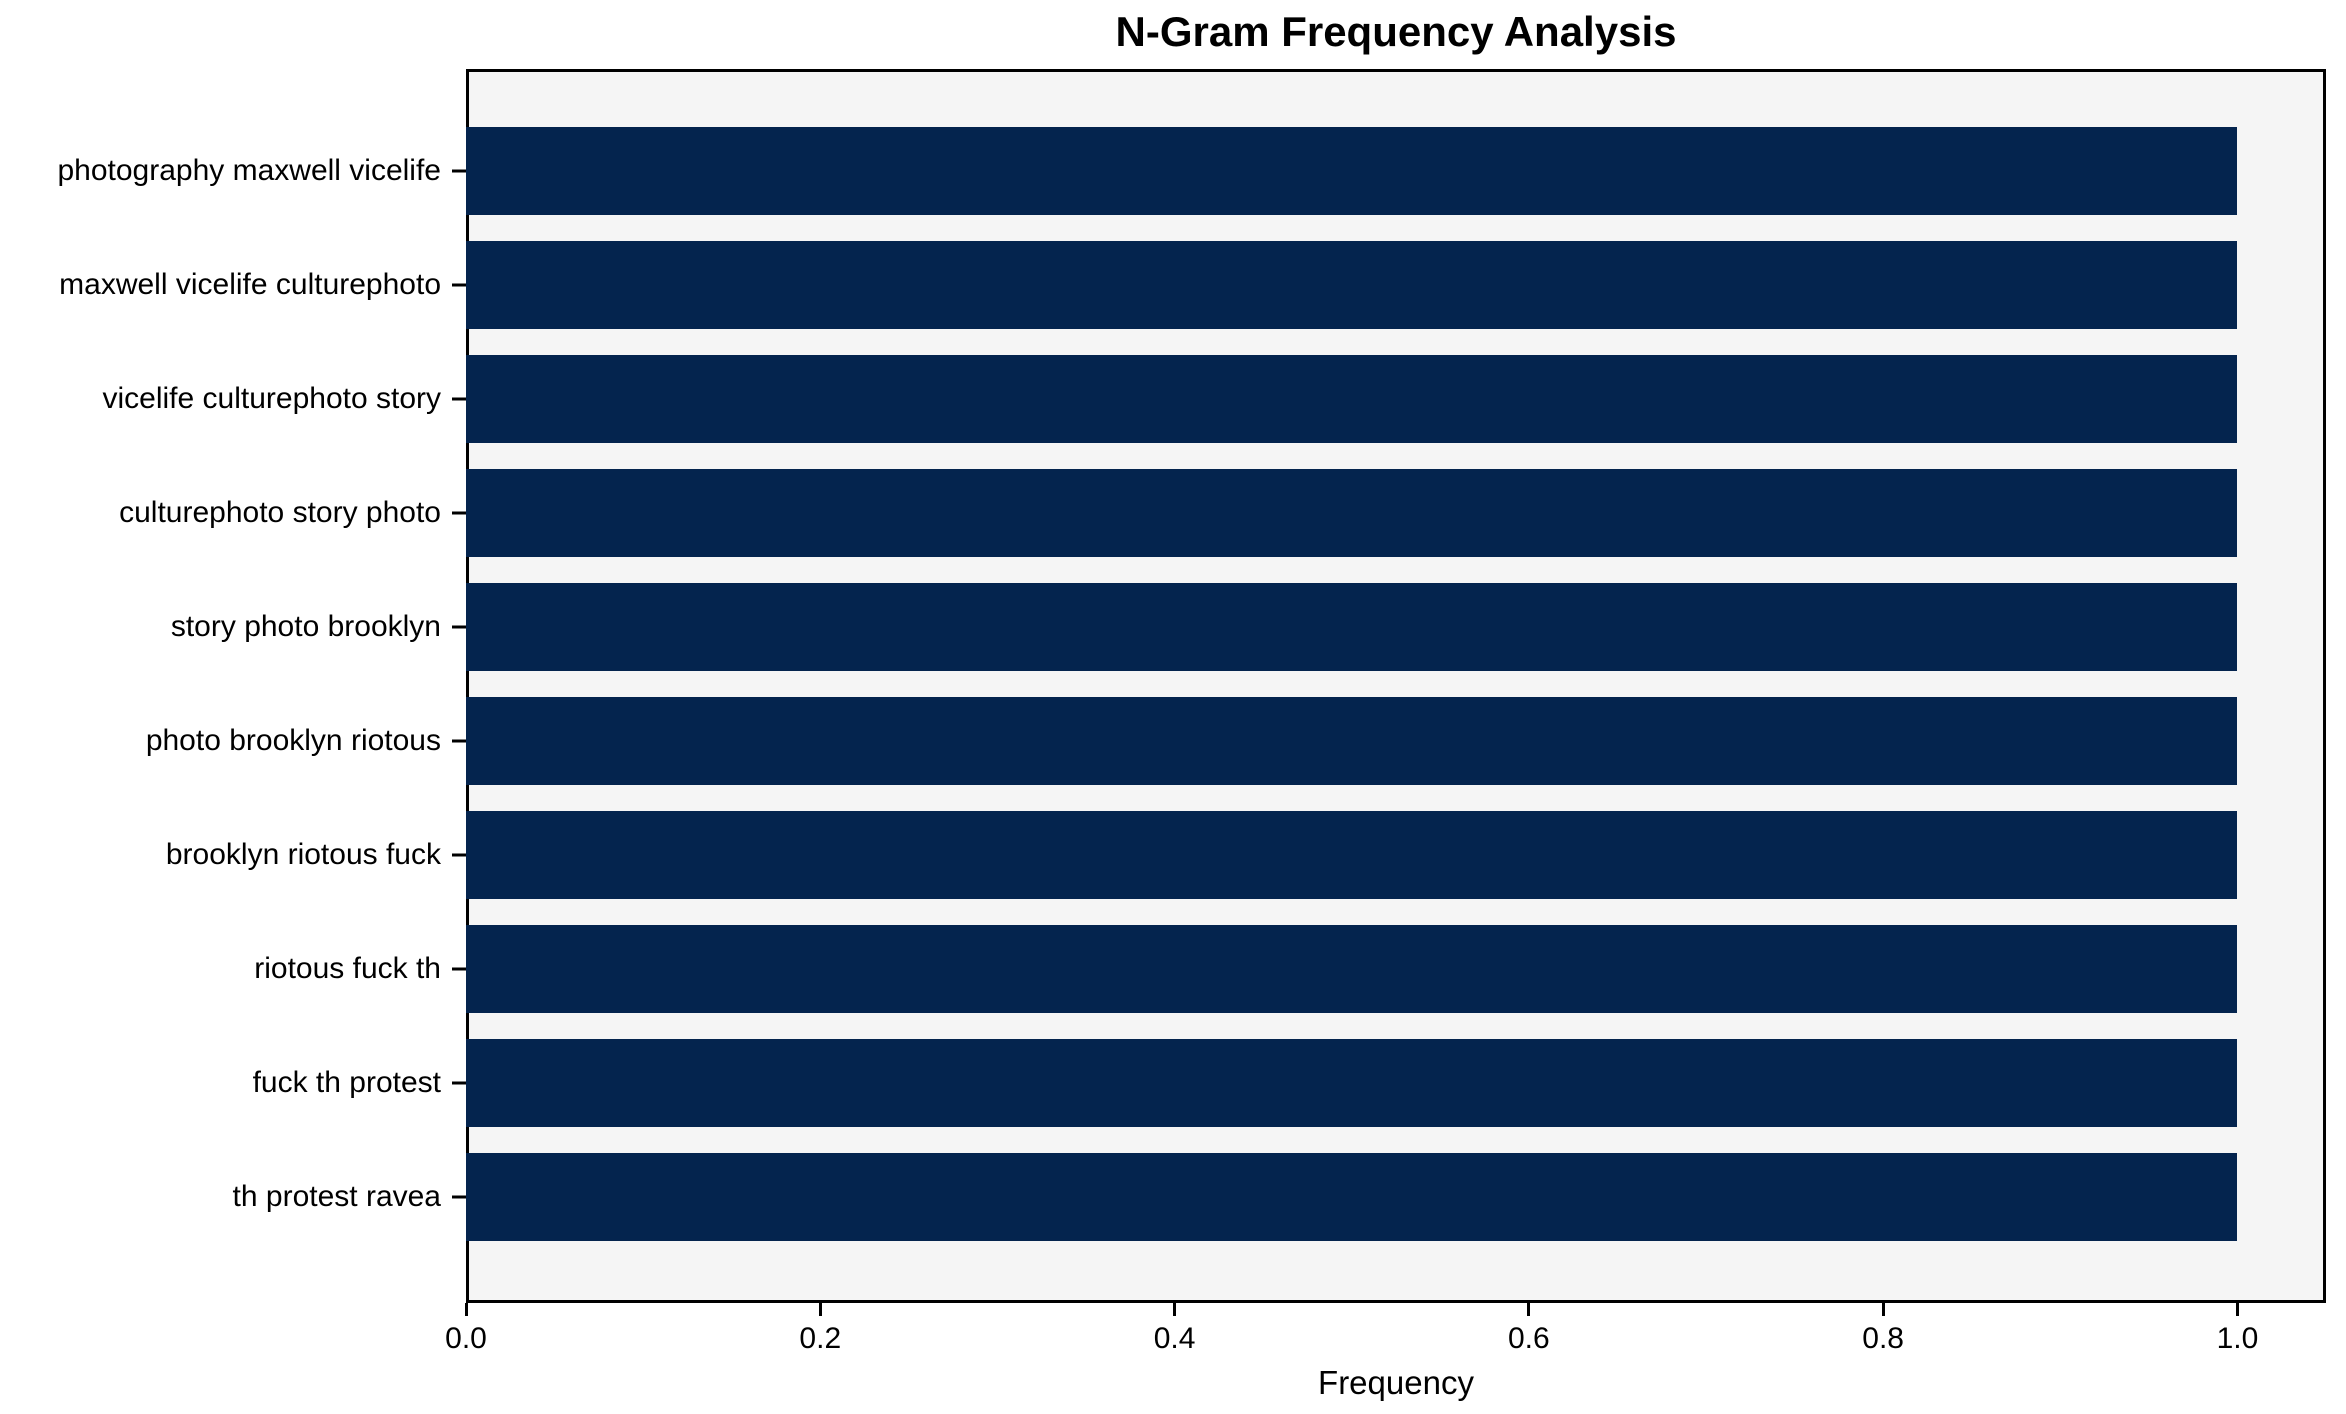 The width and height of the screenshot is (2346, 1414). I want to click on bar-row: culturephoto story photo, so click(1173, 513).